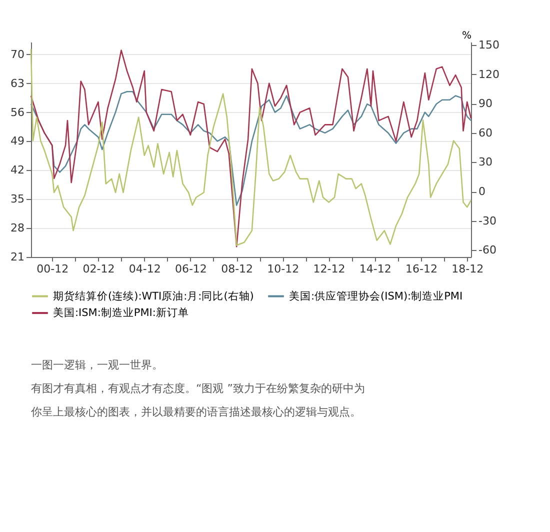  Describe the element at coordinates (485, 103) in the screenshot. I see `y2-tick-label: 90` at that location.